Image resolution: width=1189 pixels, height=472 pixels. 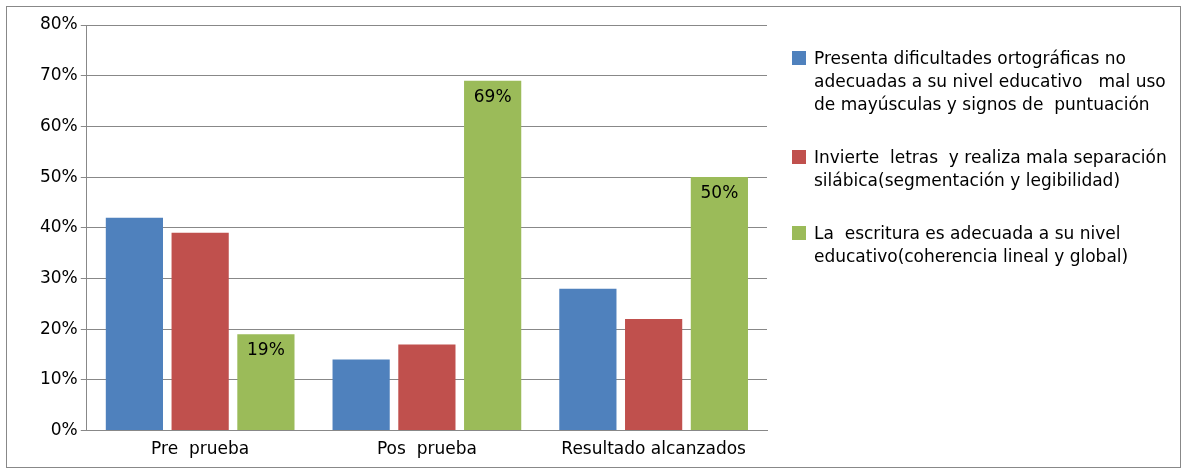 I want to click on data-label: 69%, so click(x=492, y=95).